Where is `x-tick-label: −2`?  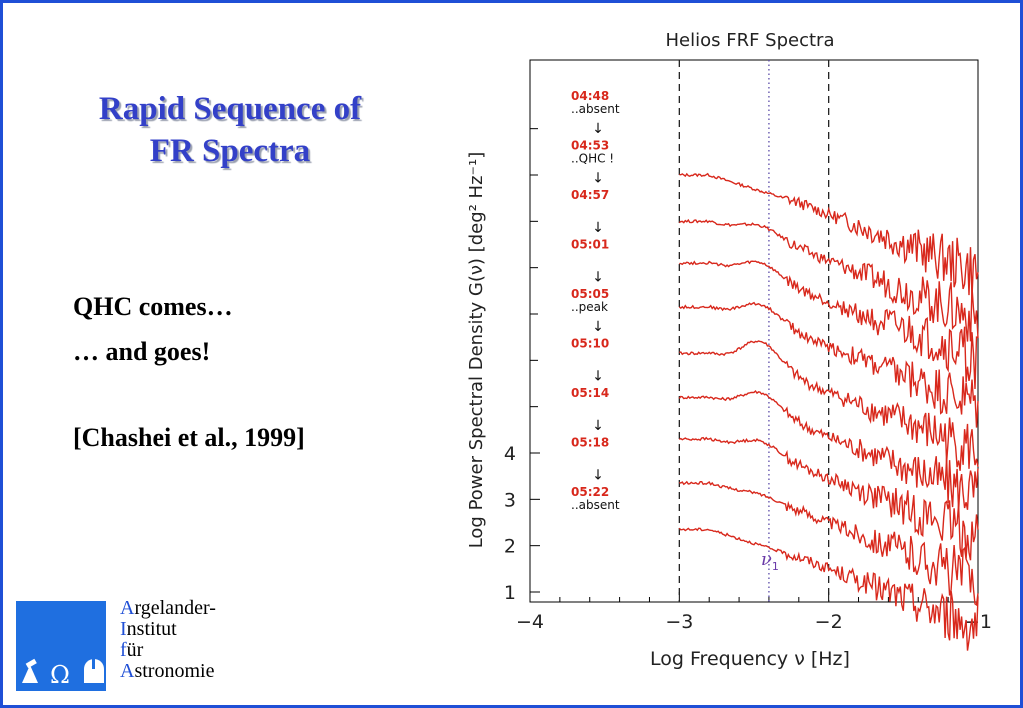
x-tick-label: −2 is located at coordinates (829, 622).